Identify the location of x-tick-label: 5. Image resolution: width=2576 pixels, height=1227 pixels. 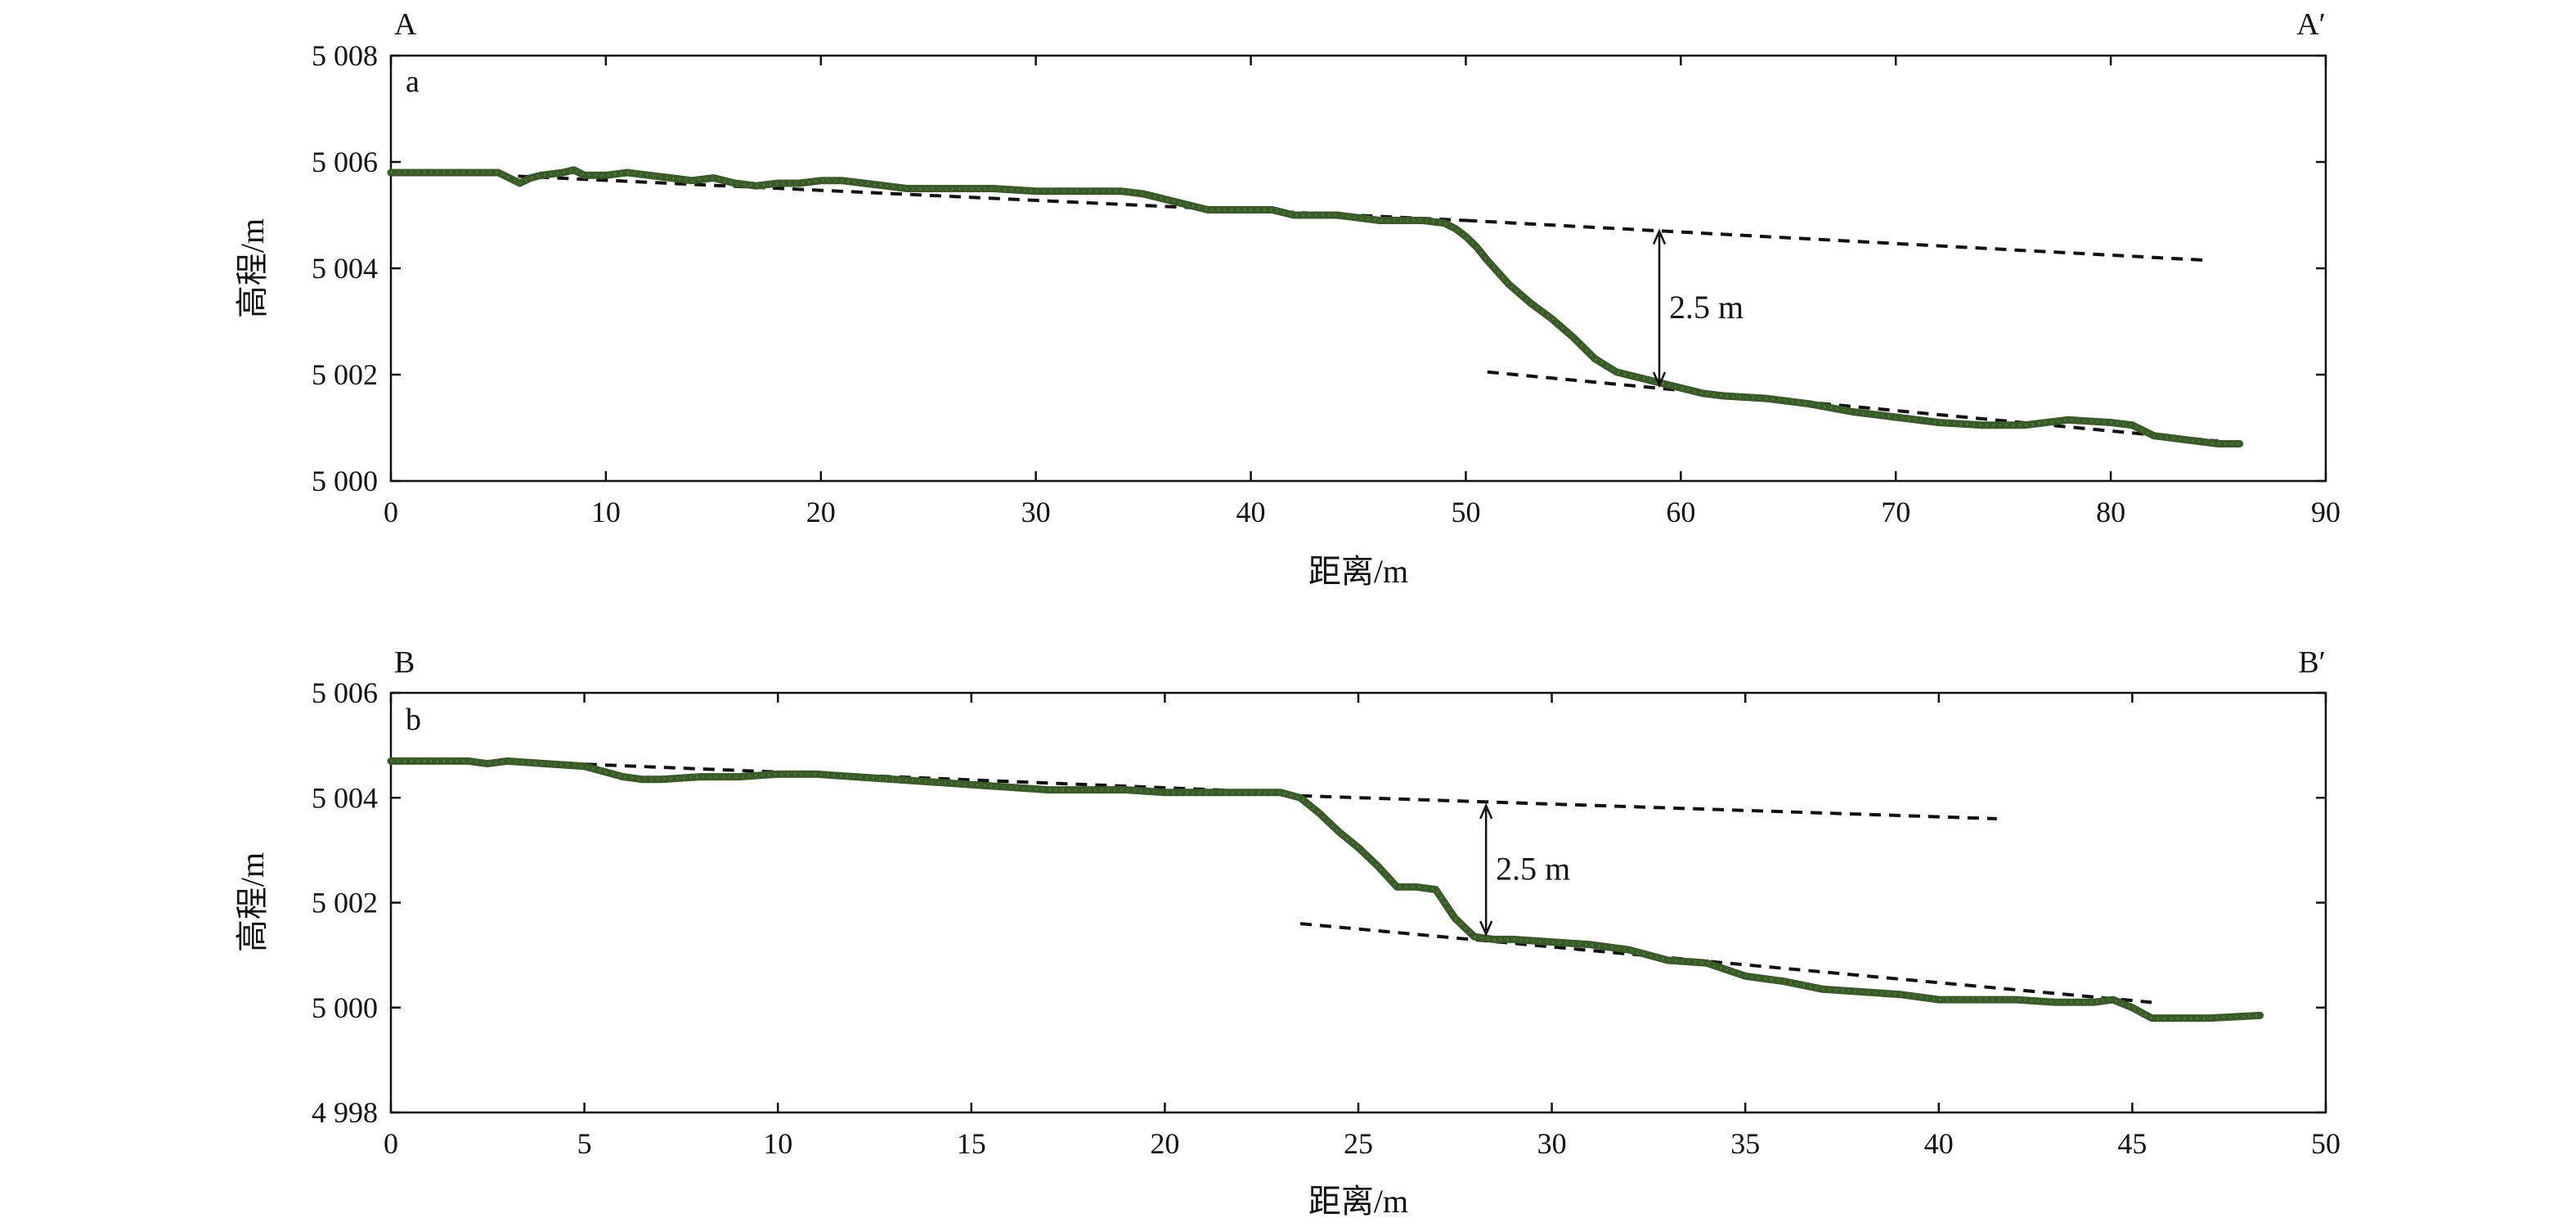
(585, 1143).